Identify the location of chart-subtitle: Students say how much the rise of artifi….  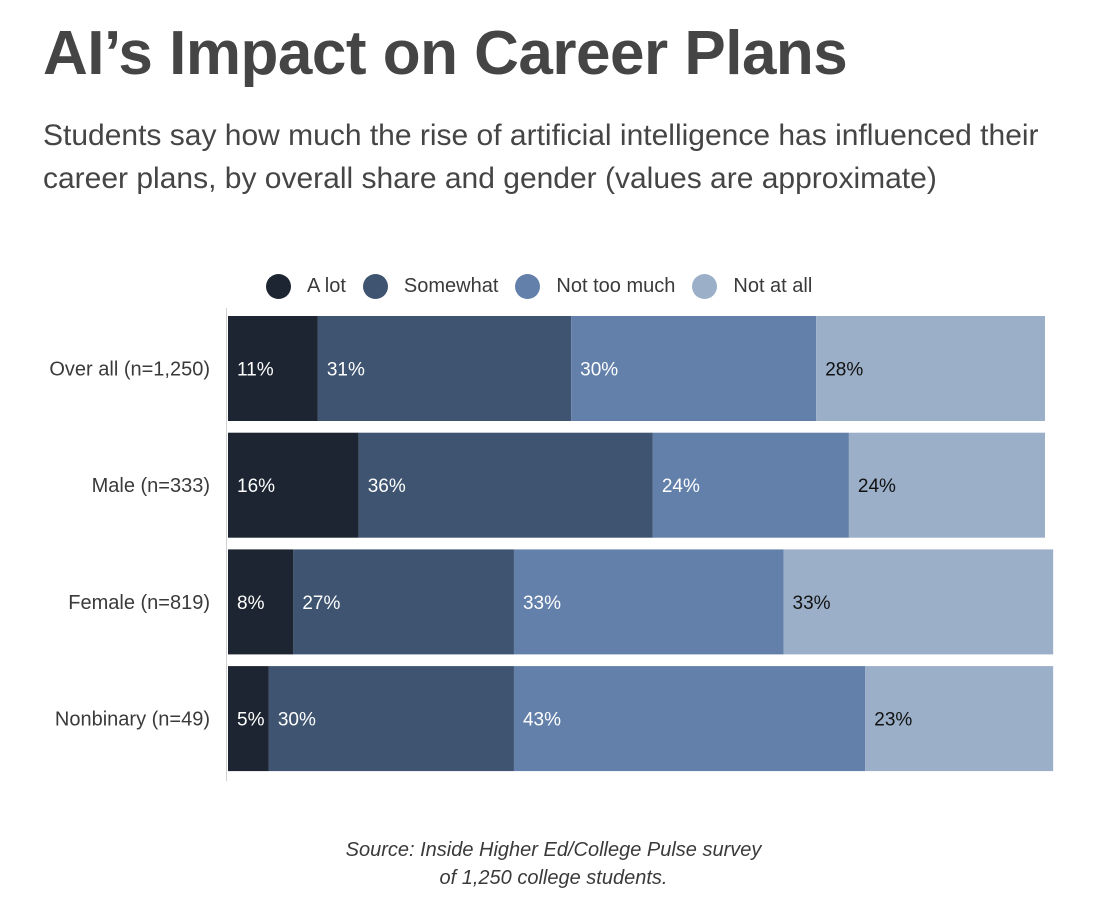
(541, 157).